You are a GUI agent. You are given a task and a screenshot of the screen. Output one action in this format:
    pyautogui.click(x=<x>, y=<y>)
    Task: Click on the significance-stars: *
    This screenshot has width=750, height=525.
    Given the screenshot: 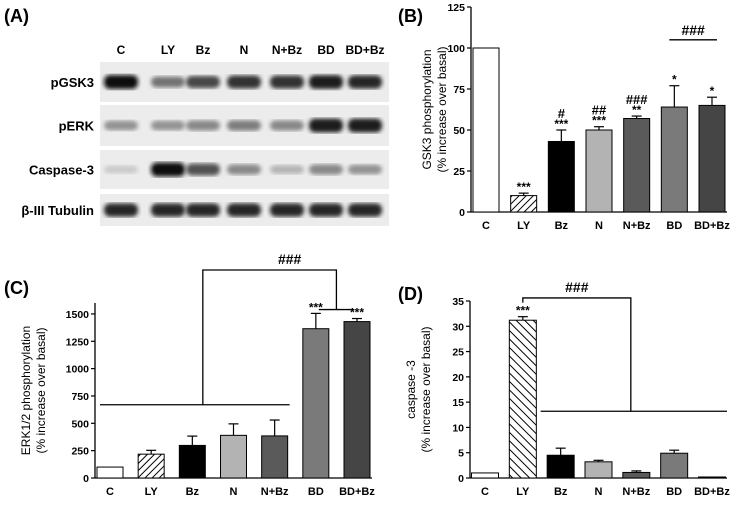 What is the action you would take?
    pyautogui.click(x=674, y=80)
    